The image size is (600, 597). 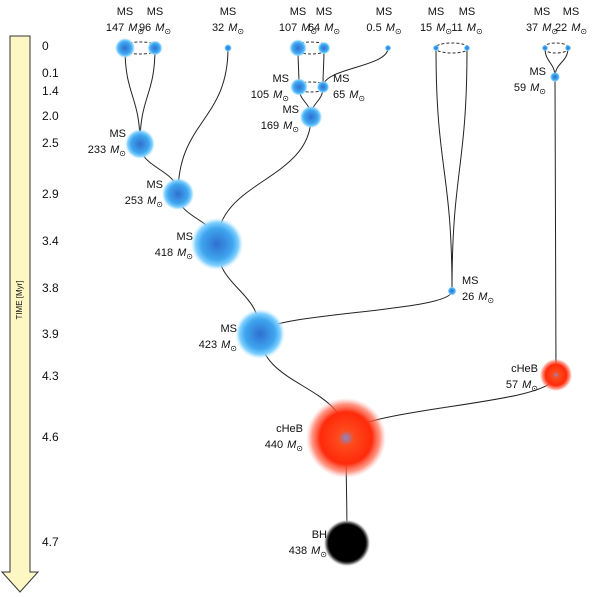 What do you see at coordinates (466, 29) in the screenshot?
I see `mass-label: 11 M⊙` at bounding box center [466, 29].